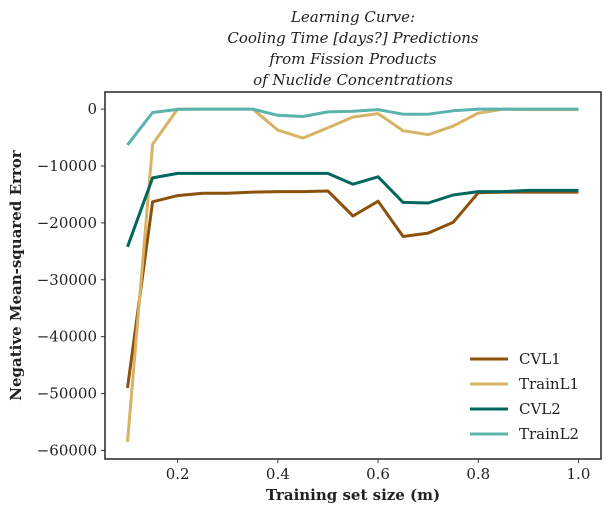  Describe the element at coordinates (178, 474) in the screenshot. I see `x-tick-label: 0.2` at that location.